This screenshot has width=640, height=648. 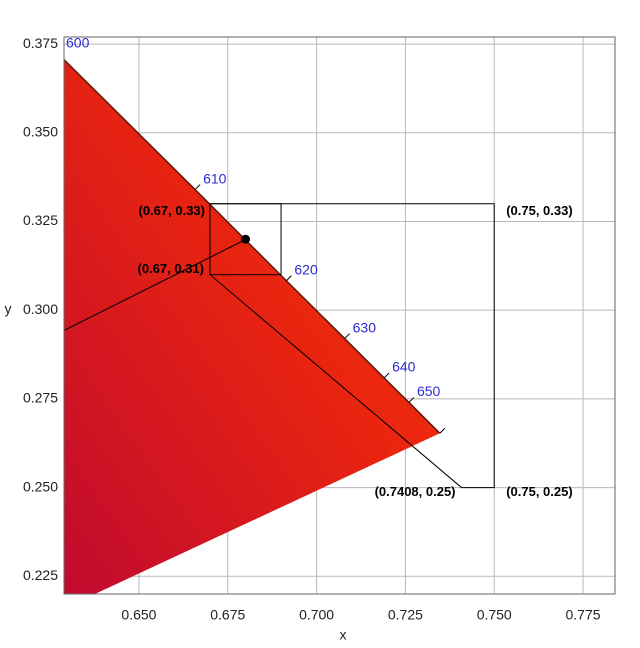 I want to click on white-point-line, so click(x=156, y=284).